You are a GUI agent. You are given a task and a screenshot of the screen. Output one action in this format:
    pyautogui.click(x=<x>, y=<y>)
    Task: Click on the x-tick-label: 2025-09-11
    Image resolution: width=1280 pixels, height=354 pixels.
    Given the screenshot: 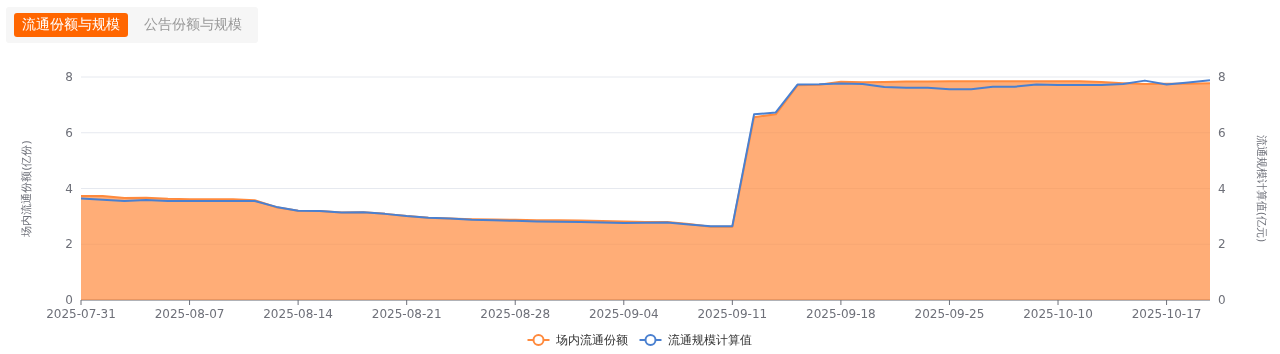 What is the action you would take?
    pyautogui.click(x=732, y=314)
    